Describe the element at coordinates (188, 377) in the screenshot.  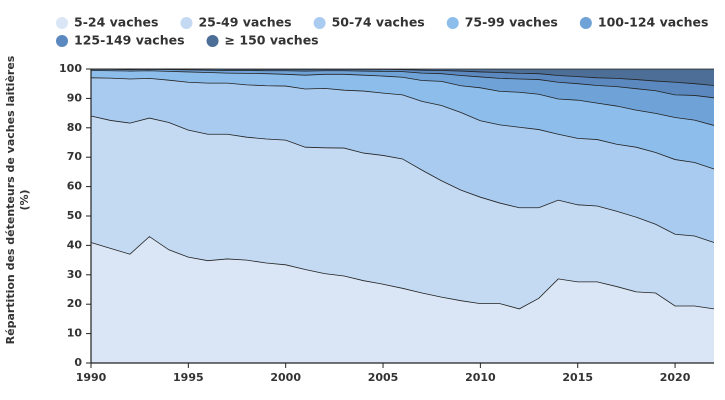
I see `x-tick-label: 1995` at that location.